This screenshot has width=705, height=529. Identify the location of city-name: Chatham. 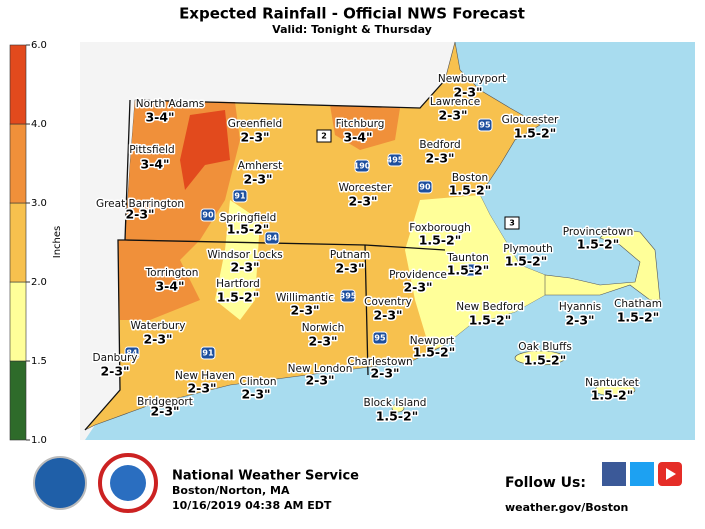
(638, 304).